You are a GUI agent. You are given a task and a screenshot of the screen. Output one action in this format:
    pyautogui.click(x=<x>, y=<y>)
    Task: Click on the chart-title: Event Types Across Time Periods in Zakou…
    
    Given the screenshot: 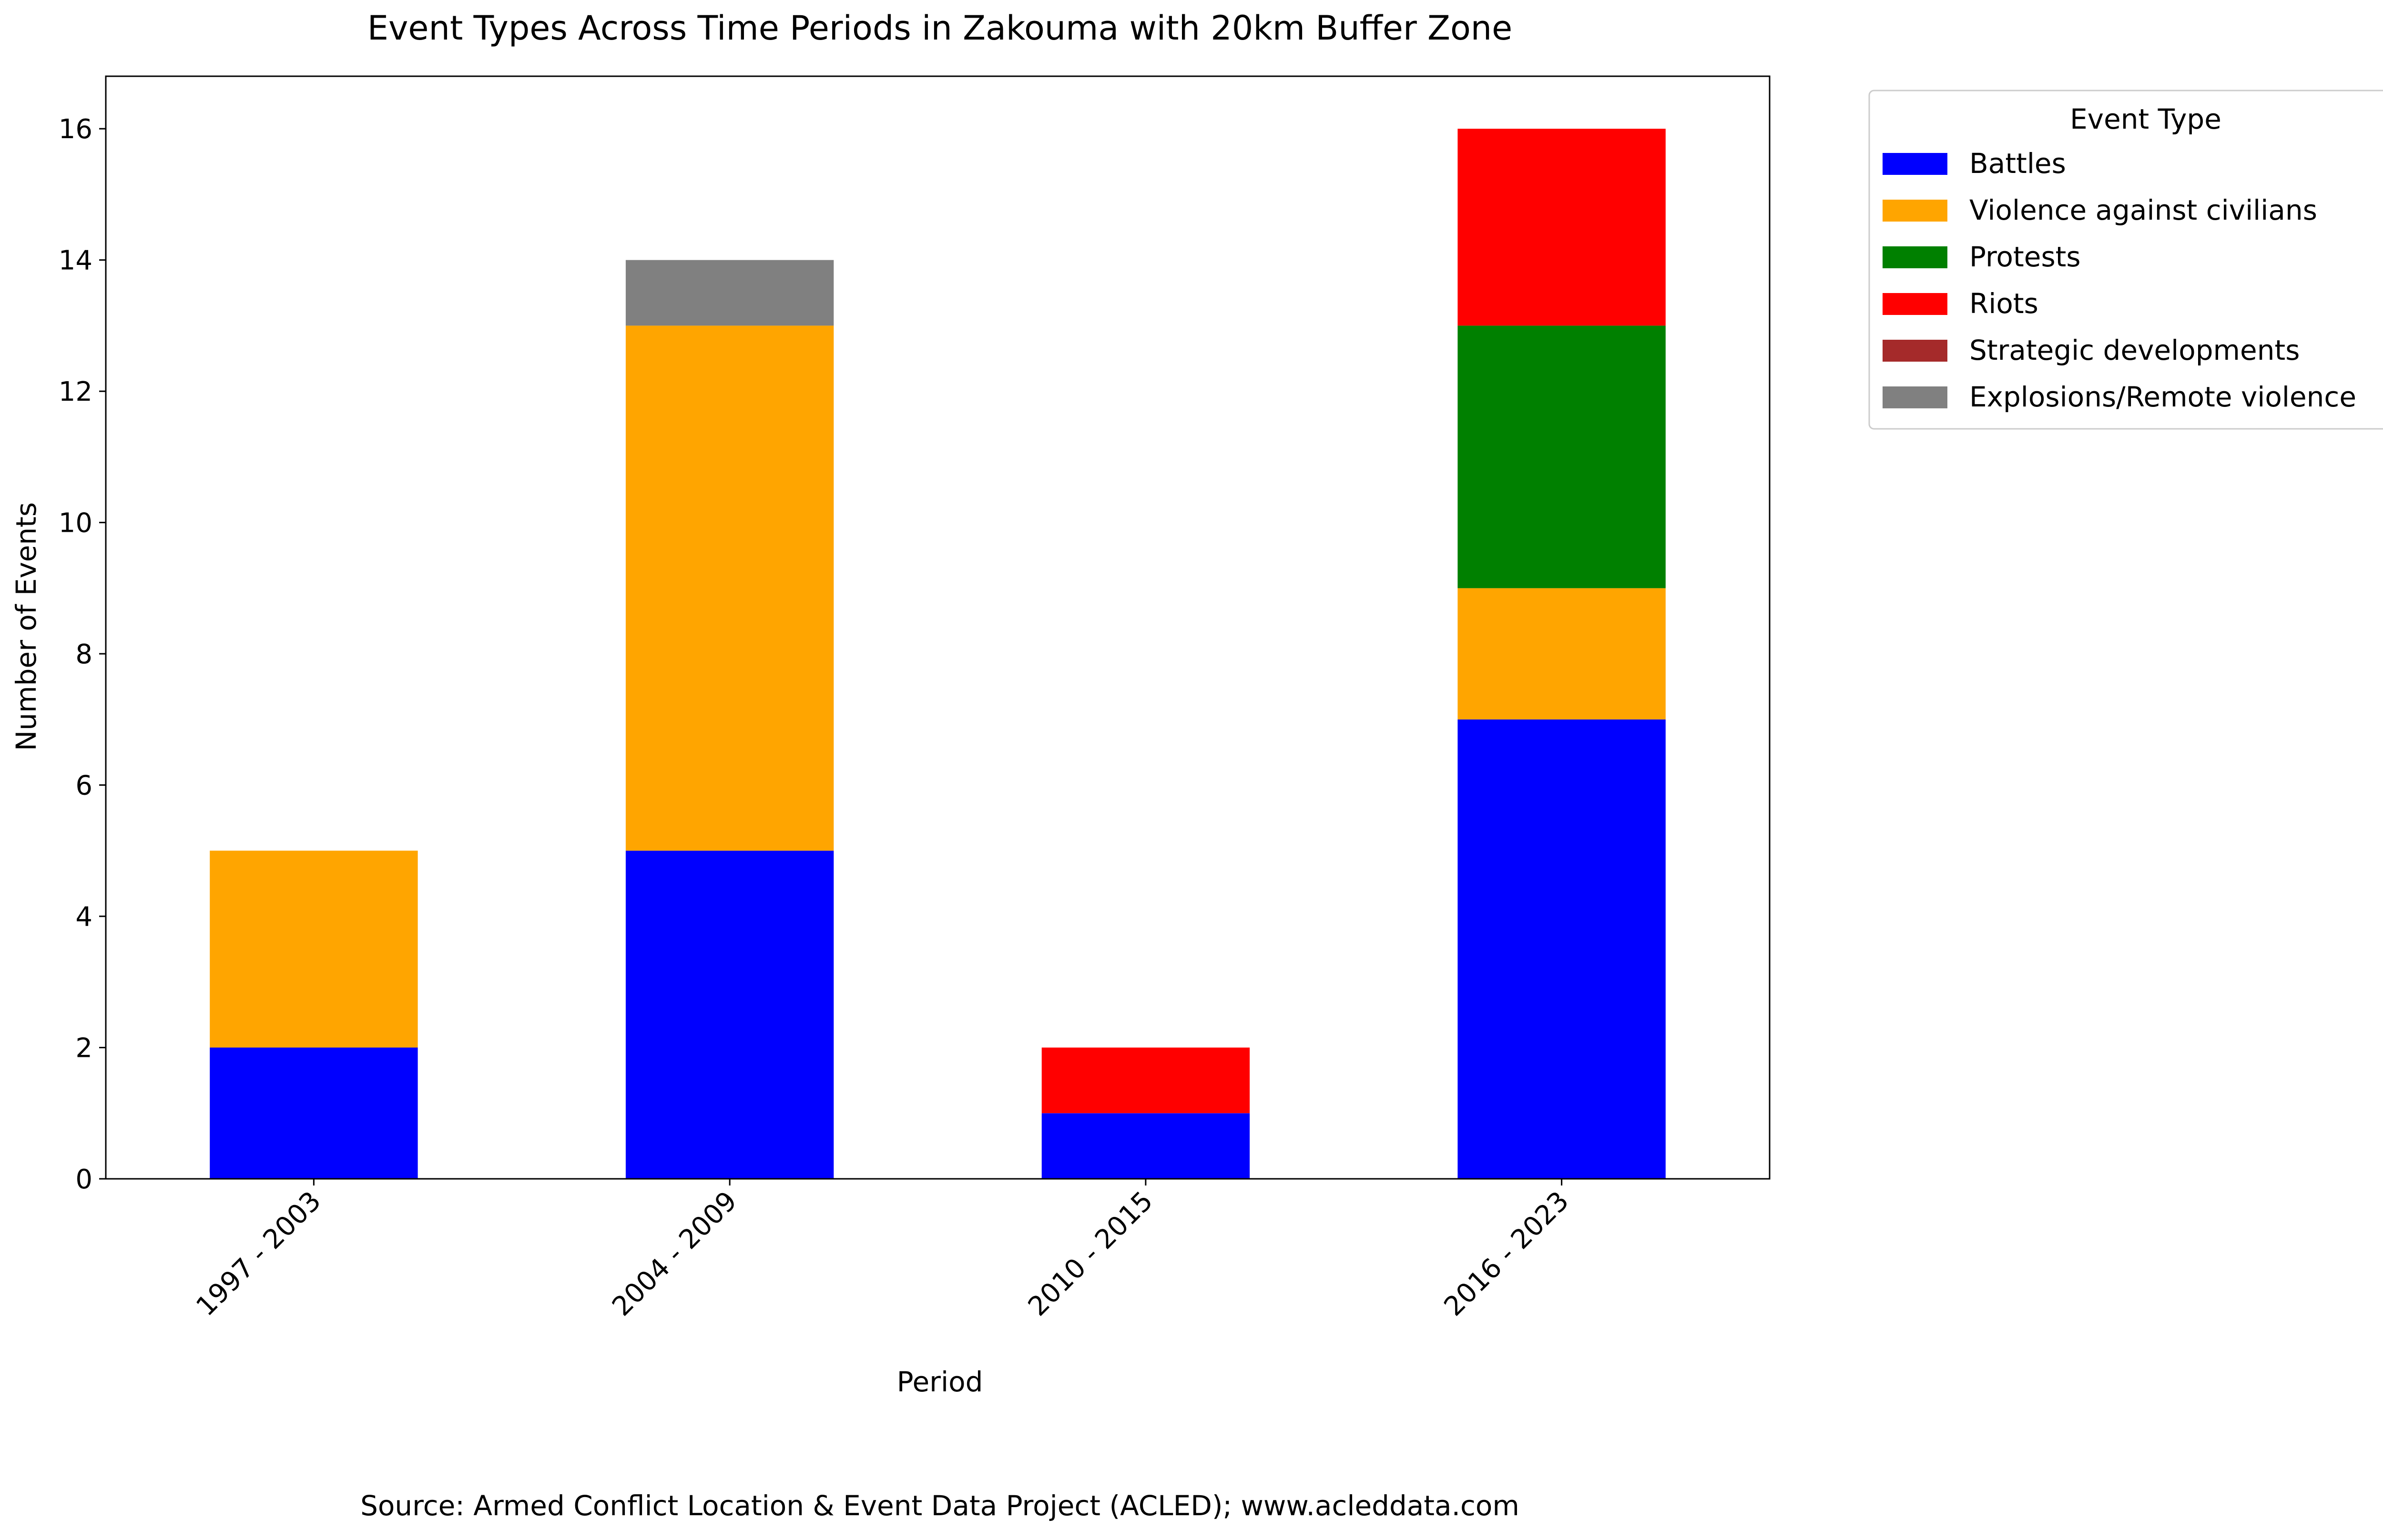 What is the action you would take?
    pyautogui.click(x=940, y=28)
    